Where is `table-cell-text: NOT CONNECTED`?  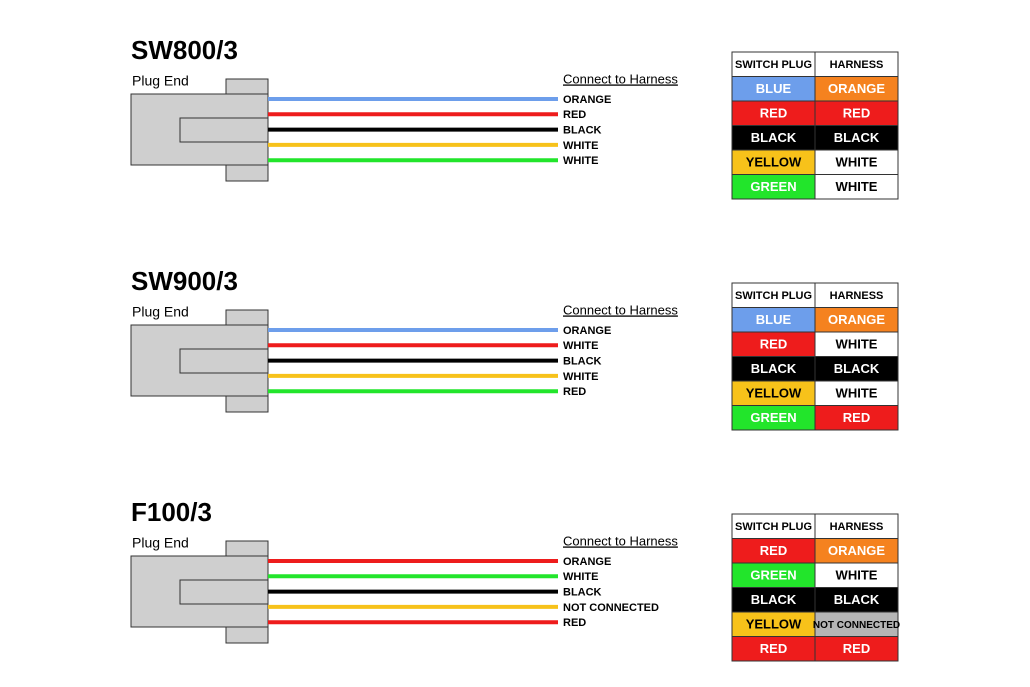 table-cell-text: NOT CONNECTED is located at coordinates (856, 625).